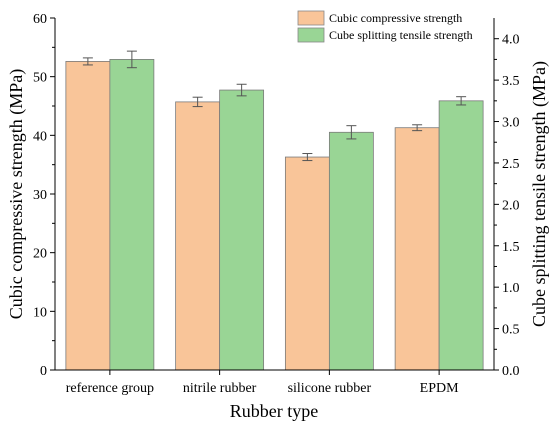 The width and height of the screenshot is (550, 430). I want to click on left-y-tick-label: 30, so click(40, 195).